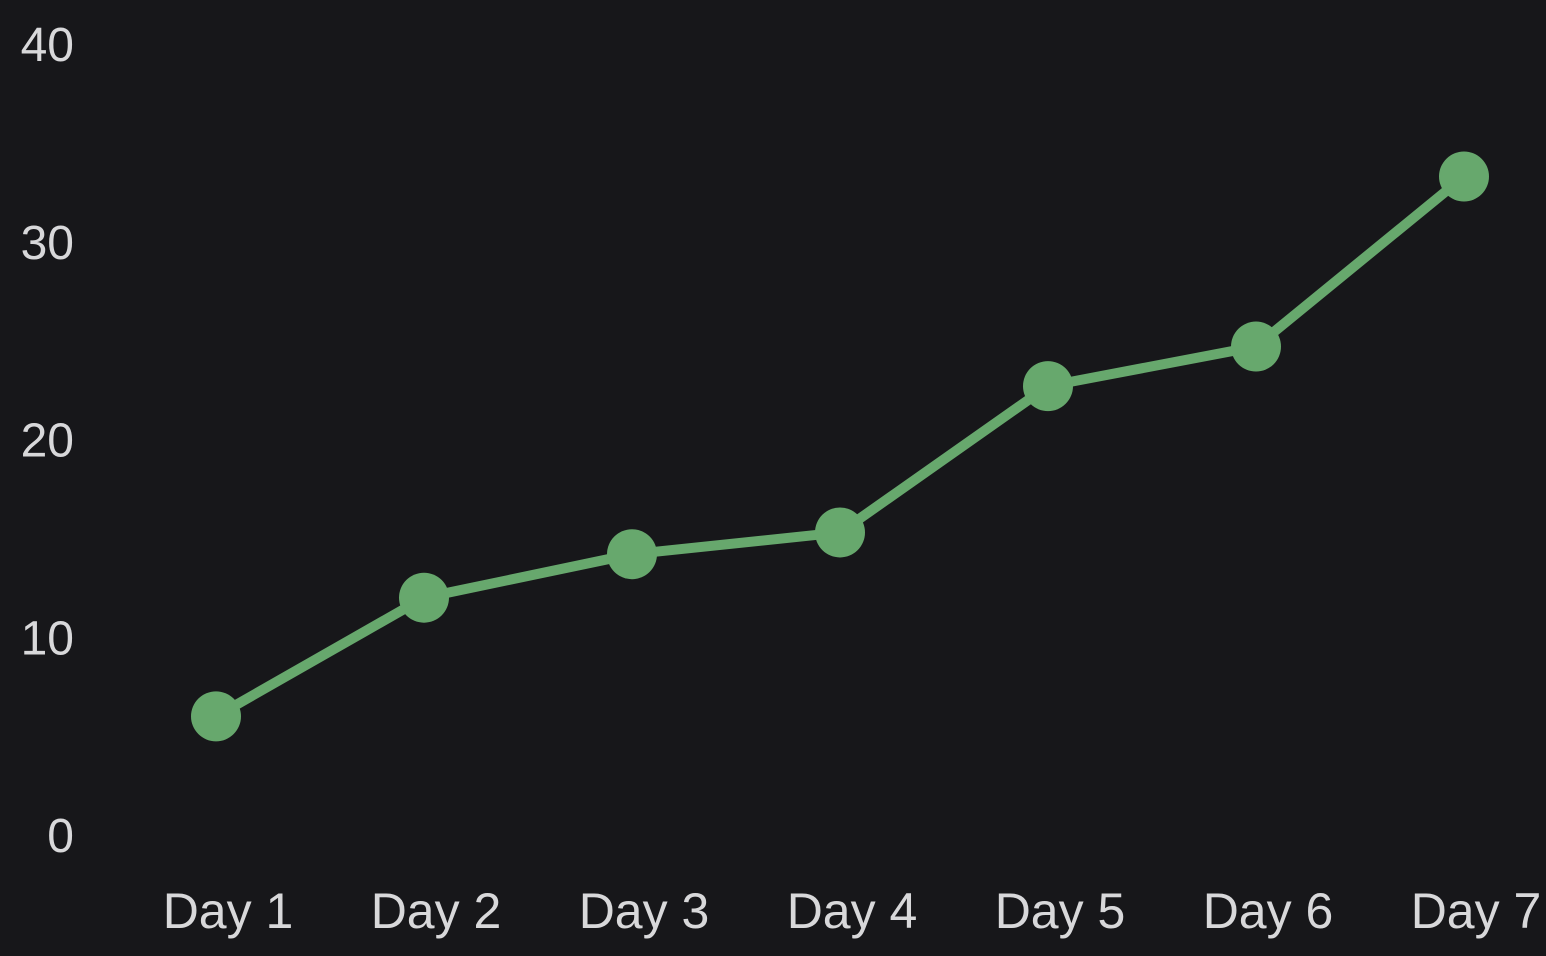 This screenshot has height=956, width=1546. I want to click on y-tick-label-10: 10, so click(47, 638).